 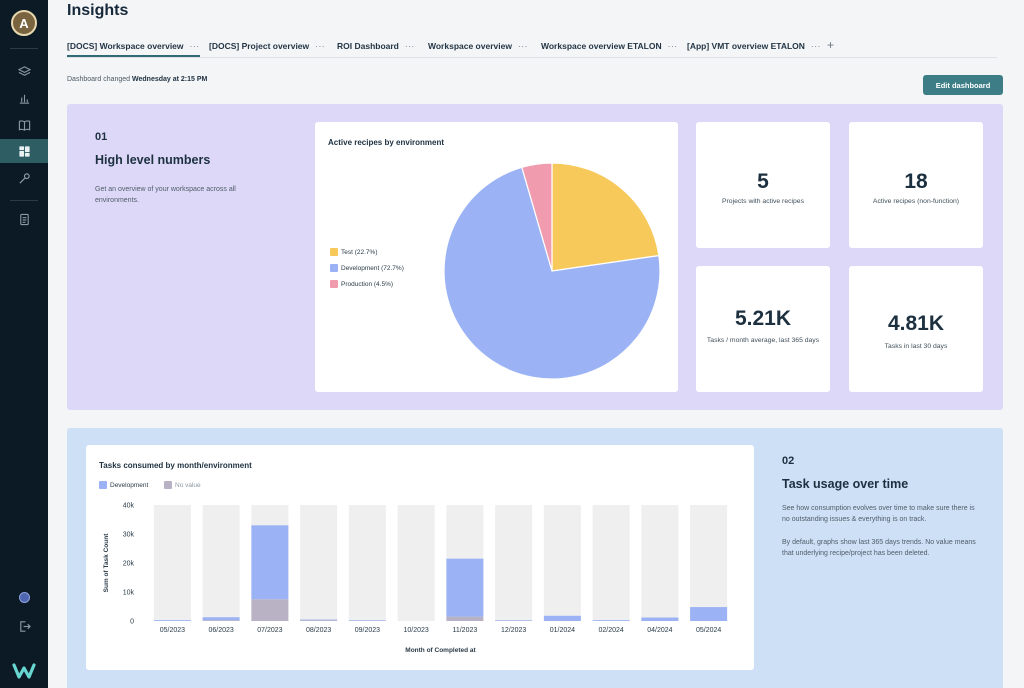 What do you see at coordinates (153, 160) in the screenshot?
I see `section-title: High level numbers` at bounding box center [153, 160].